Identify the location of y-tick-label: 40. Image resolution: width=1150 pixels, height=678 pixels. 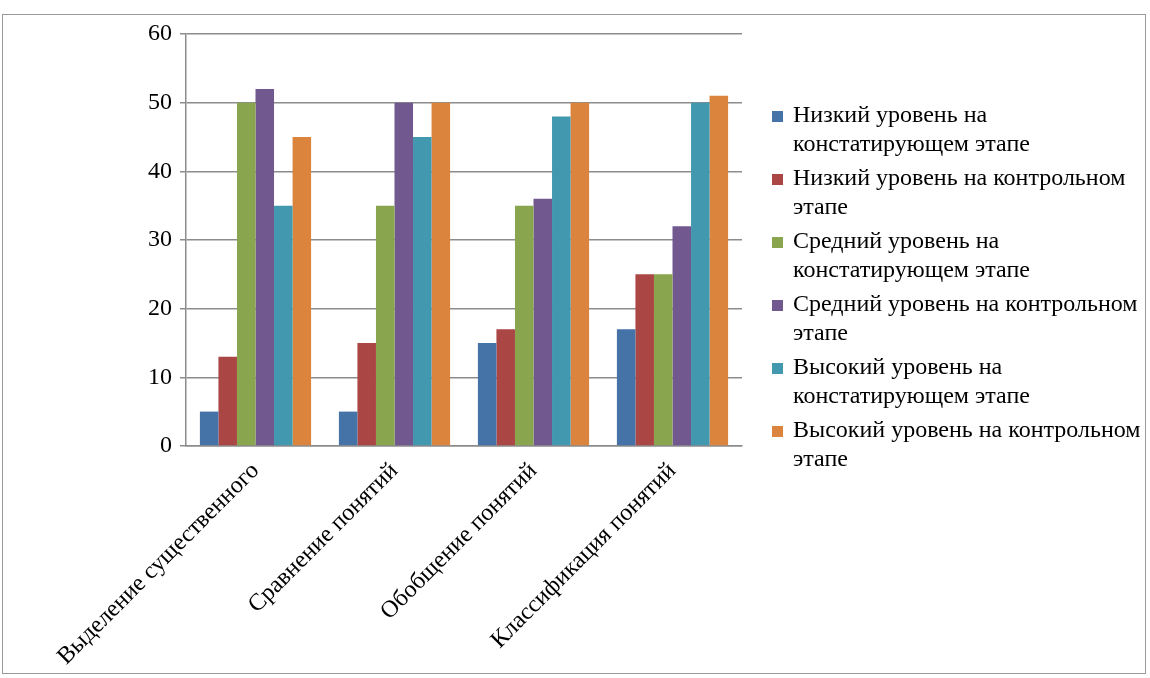
(160, 169).